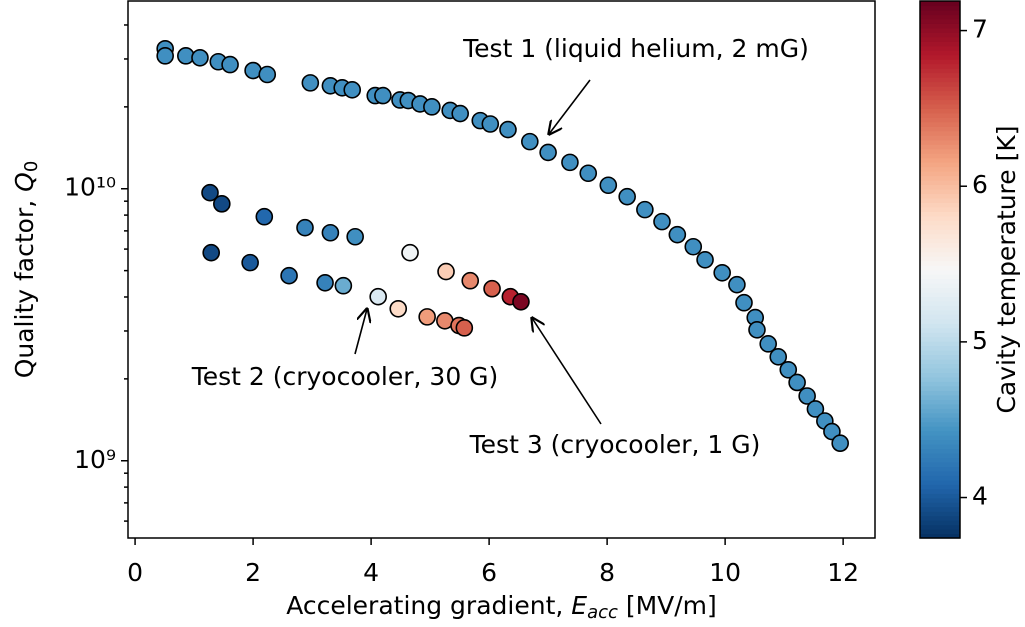 This screenshot has width=1025, height=627. Describe the element at coordinates (607, 572) in the screenshot. I see `x-tick-label: 8` at that location.